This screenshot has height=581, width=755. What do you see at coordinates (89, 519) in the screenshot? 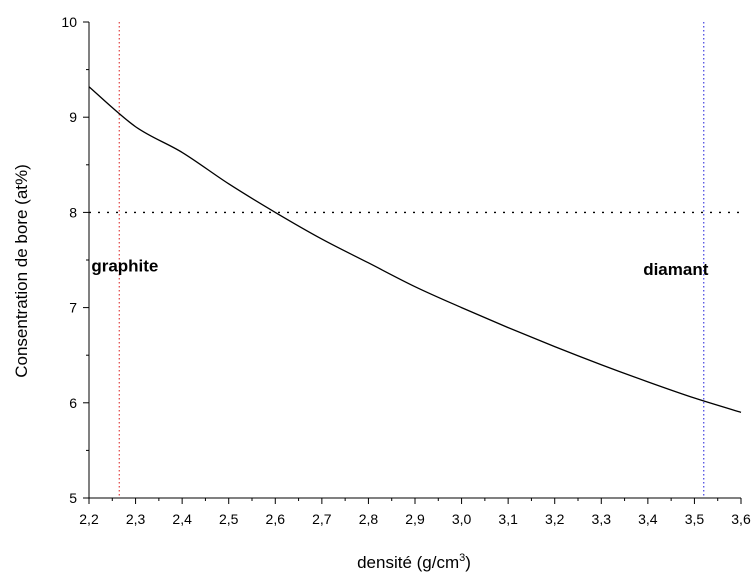
I see `x-tick-label: 2,2` at bounding box center [89, 519].